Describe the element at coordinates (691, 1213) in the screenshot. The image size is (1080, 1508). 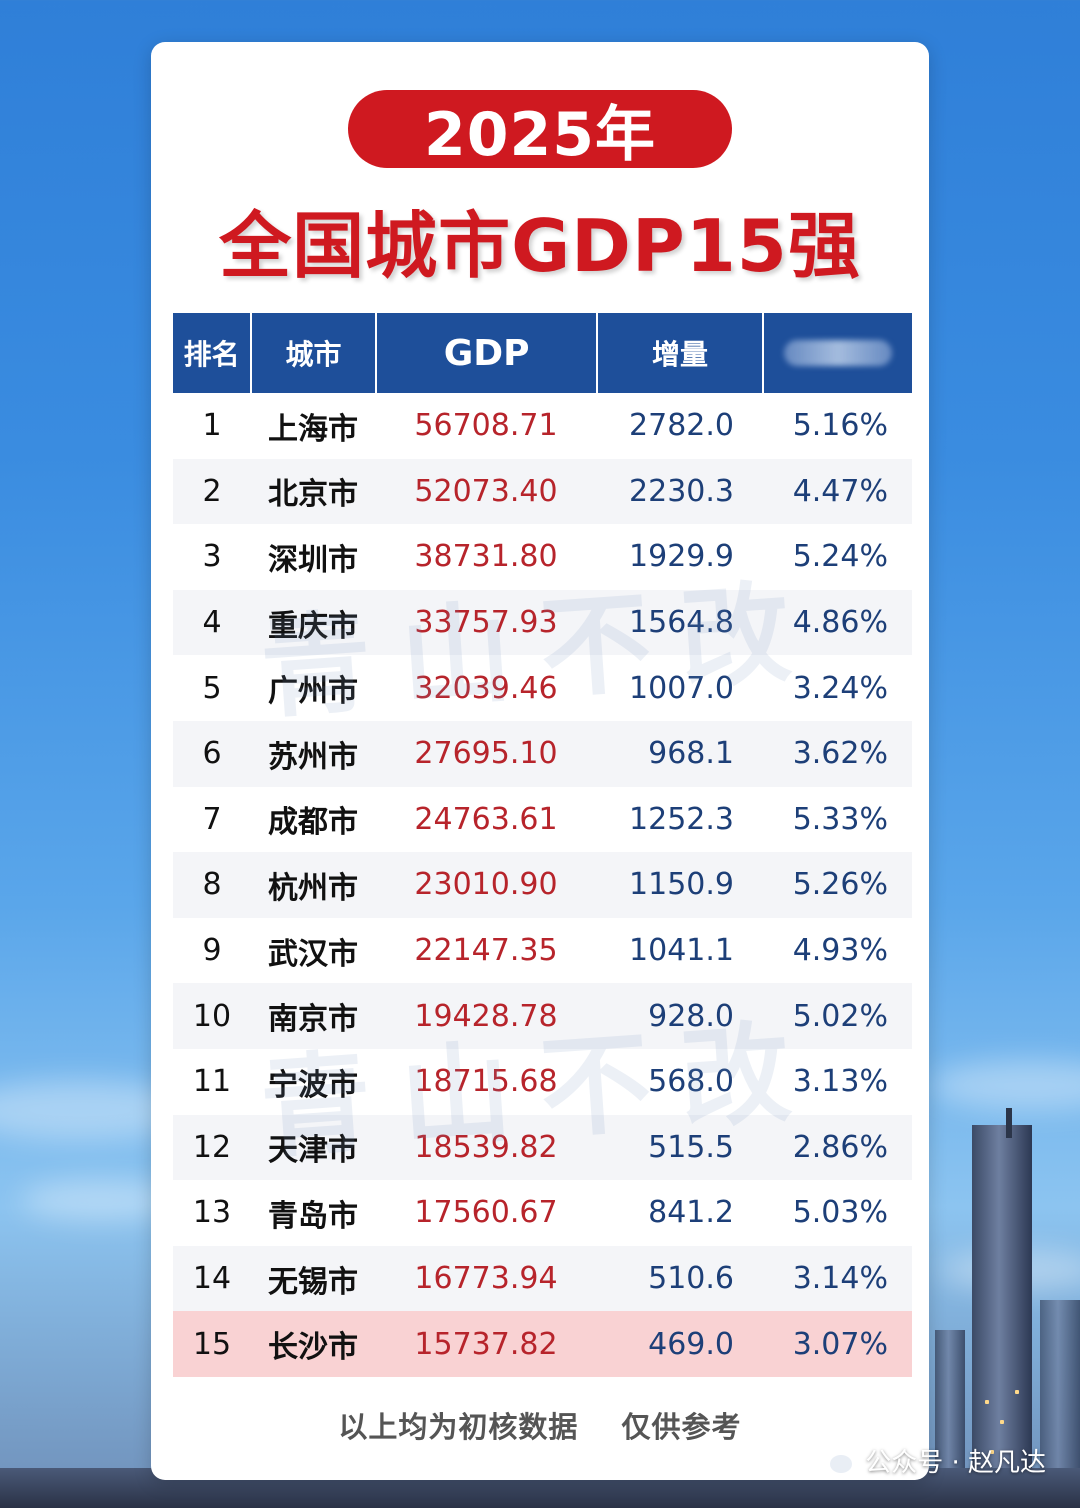
I see `increase-cell: 841.2` at that location.